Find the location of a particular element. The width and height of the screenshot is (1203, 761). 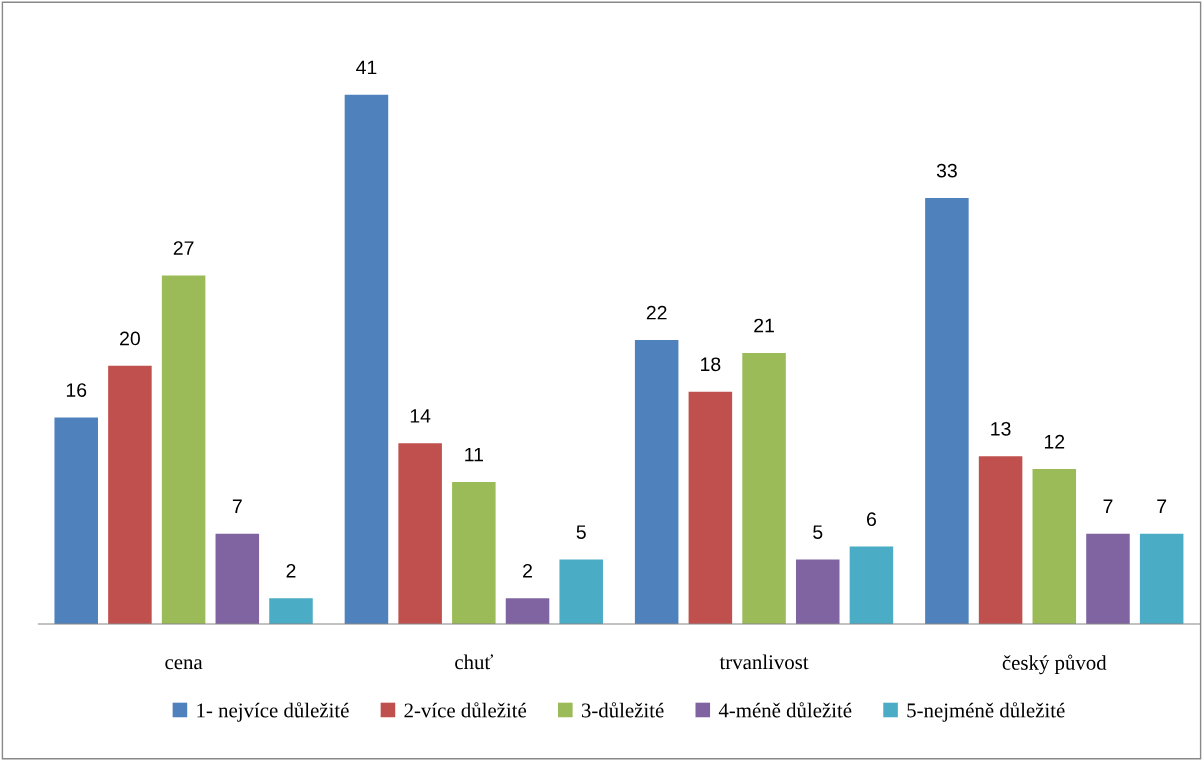

data-label: 41 is located at coordinates (366, 67).